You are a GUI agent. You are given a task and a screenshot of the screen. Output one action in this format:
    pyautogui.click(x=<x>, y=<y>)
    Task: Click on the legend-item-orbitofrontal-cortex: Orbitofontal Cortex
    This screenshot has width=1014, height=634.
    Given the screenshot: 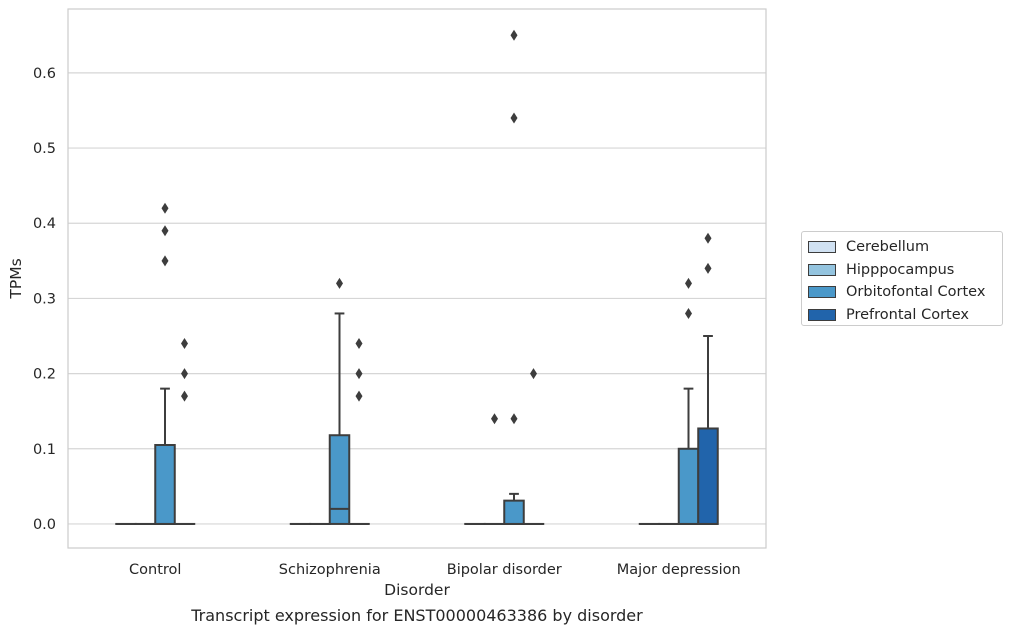 What is the action you would take?
    pyautogui.click(x=905, y=292)
    